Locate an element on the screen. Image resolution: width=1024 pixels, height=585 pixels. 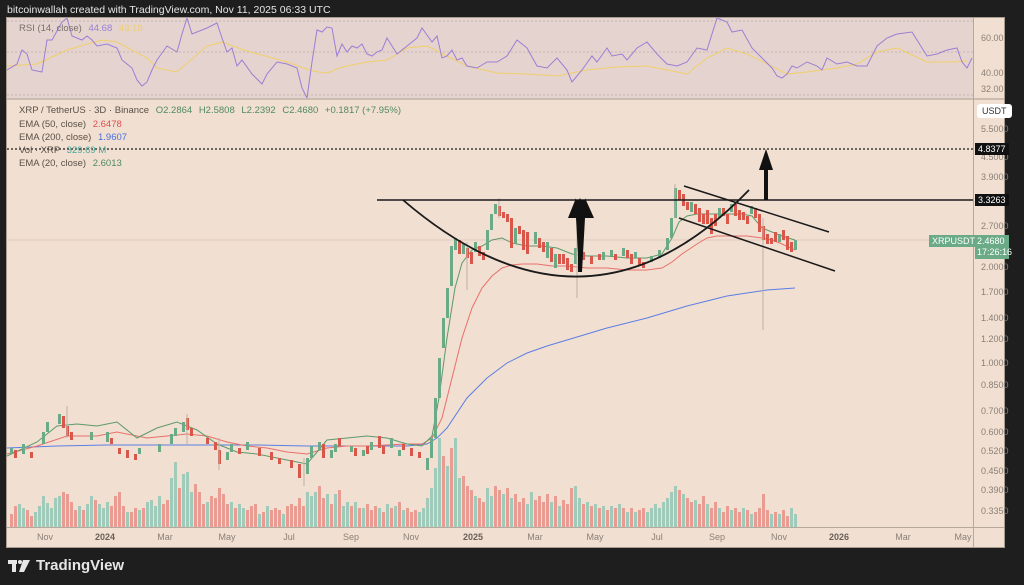
ohlc-open: O2.2864 is located at coordinates (174, 110).